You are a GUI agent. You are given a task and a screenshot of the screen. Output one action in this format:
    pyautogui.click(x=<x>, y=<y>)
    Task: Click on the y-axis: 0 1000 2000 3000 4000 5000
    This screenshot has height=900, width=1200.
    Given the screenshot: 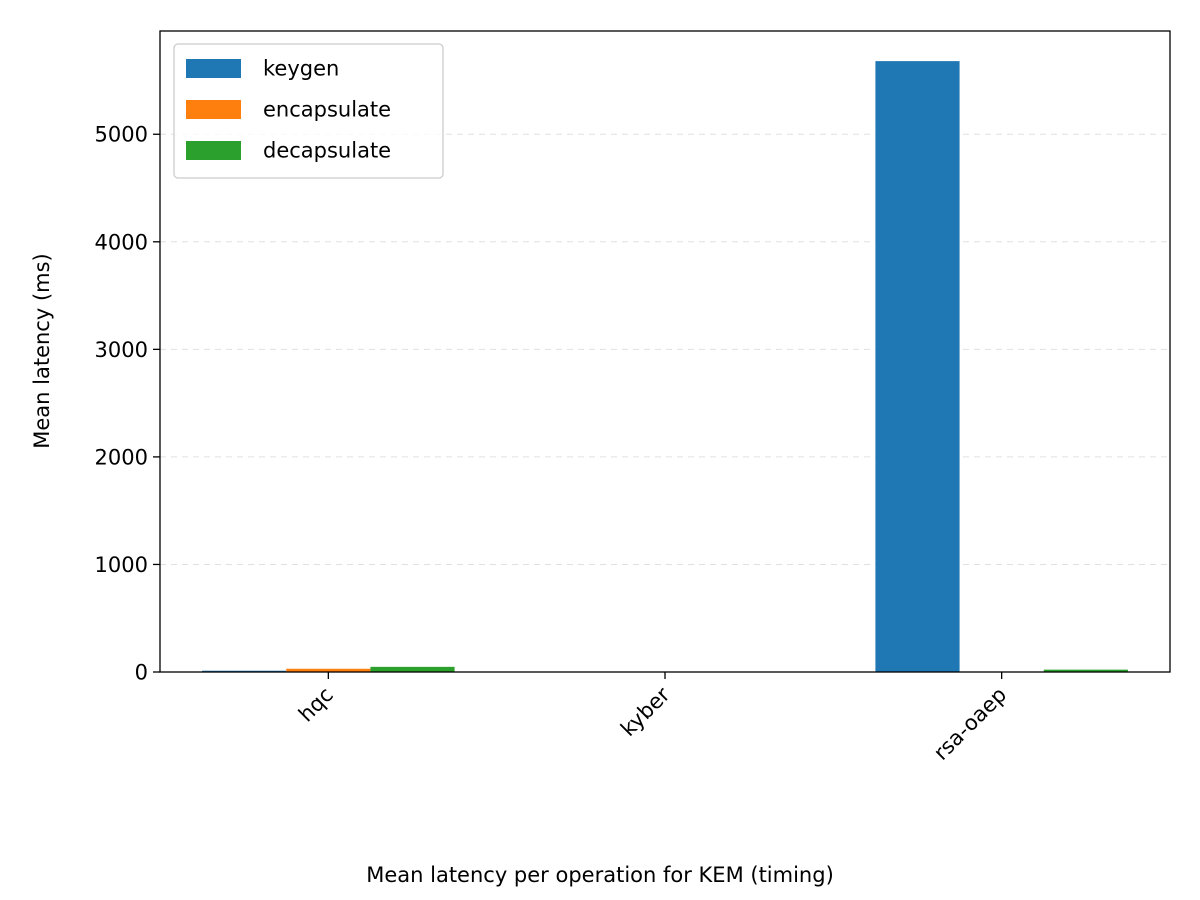 What is the action you would take?
    pyautogui.click(x=127, y=404)
    